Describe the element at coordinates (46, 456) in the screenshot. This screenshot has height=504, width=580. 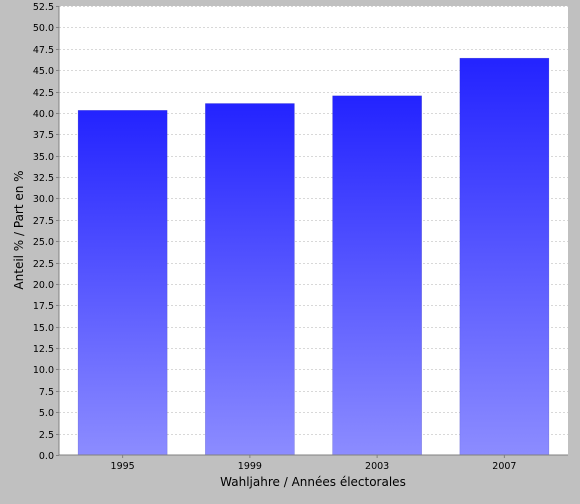
I see `y-tick-label: 0.0` at that location.